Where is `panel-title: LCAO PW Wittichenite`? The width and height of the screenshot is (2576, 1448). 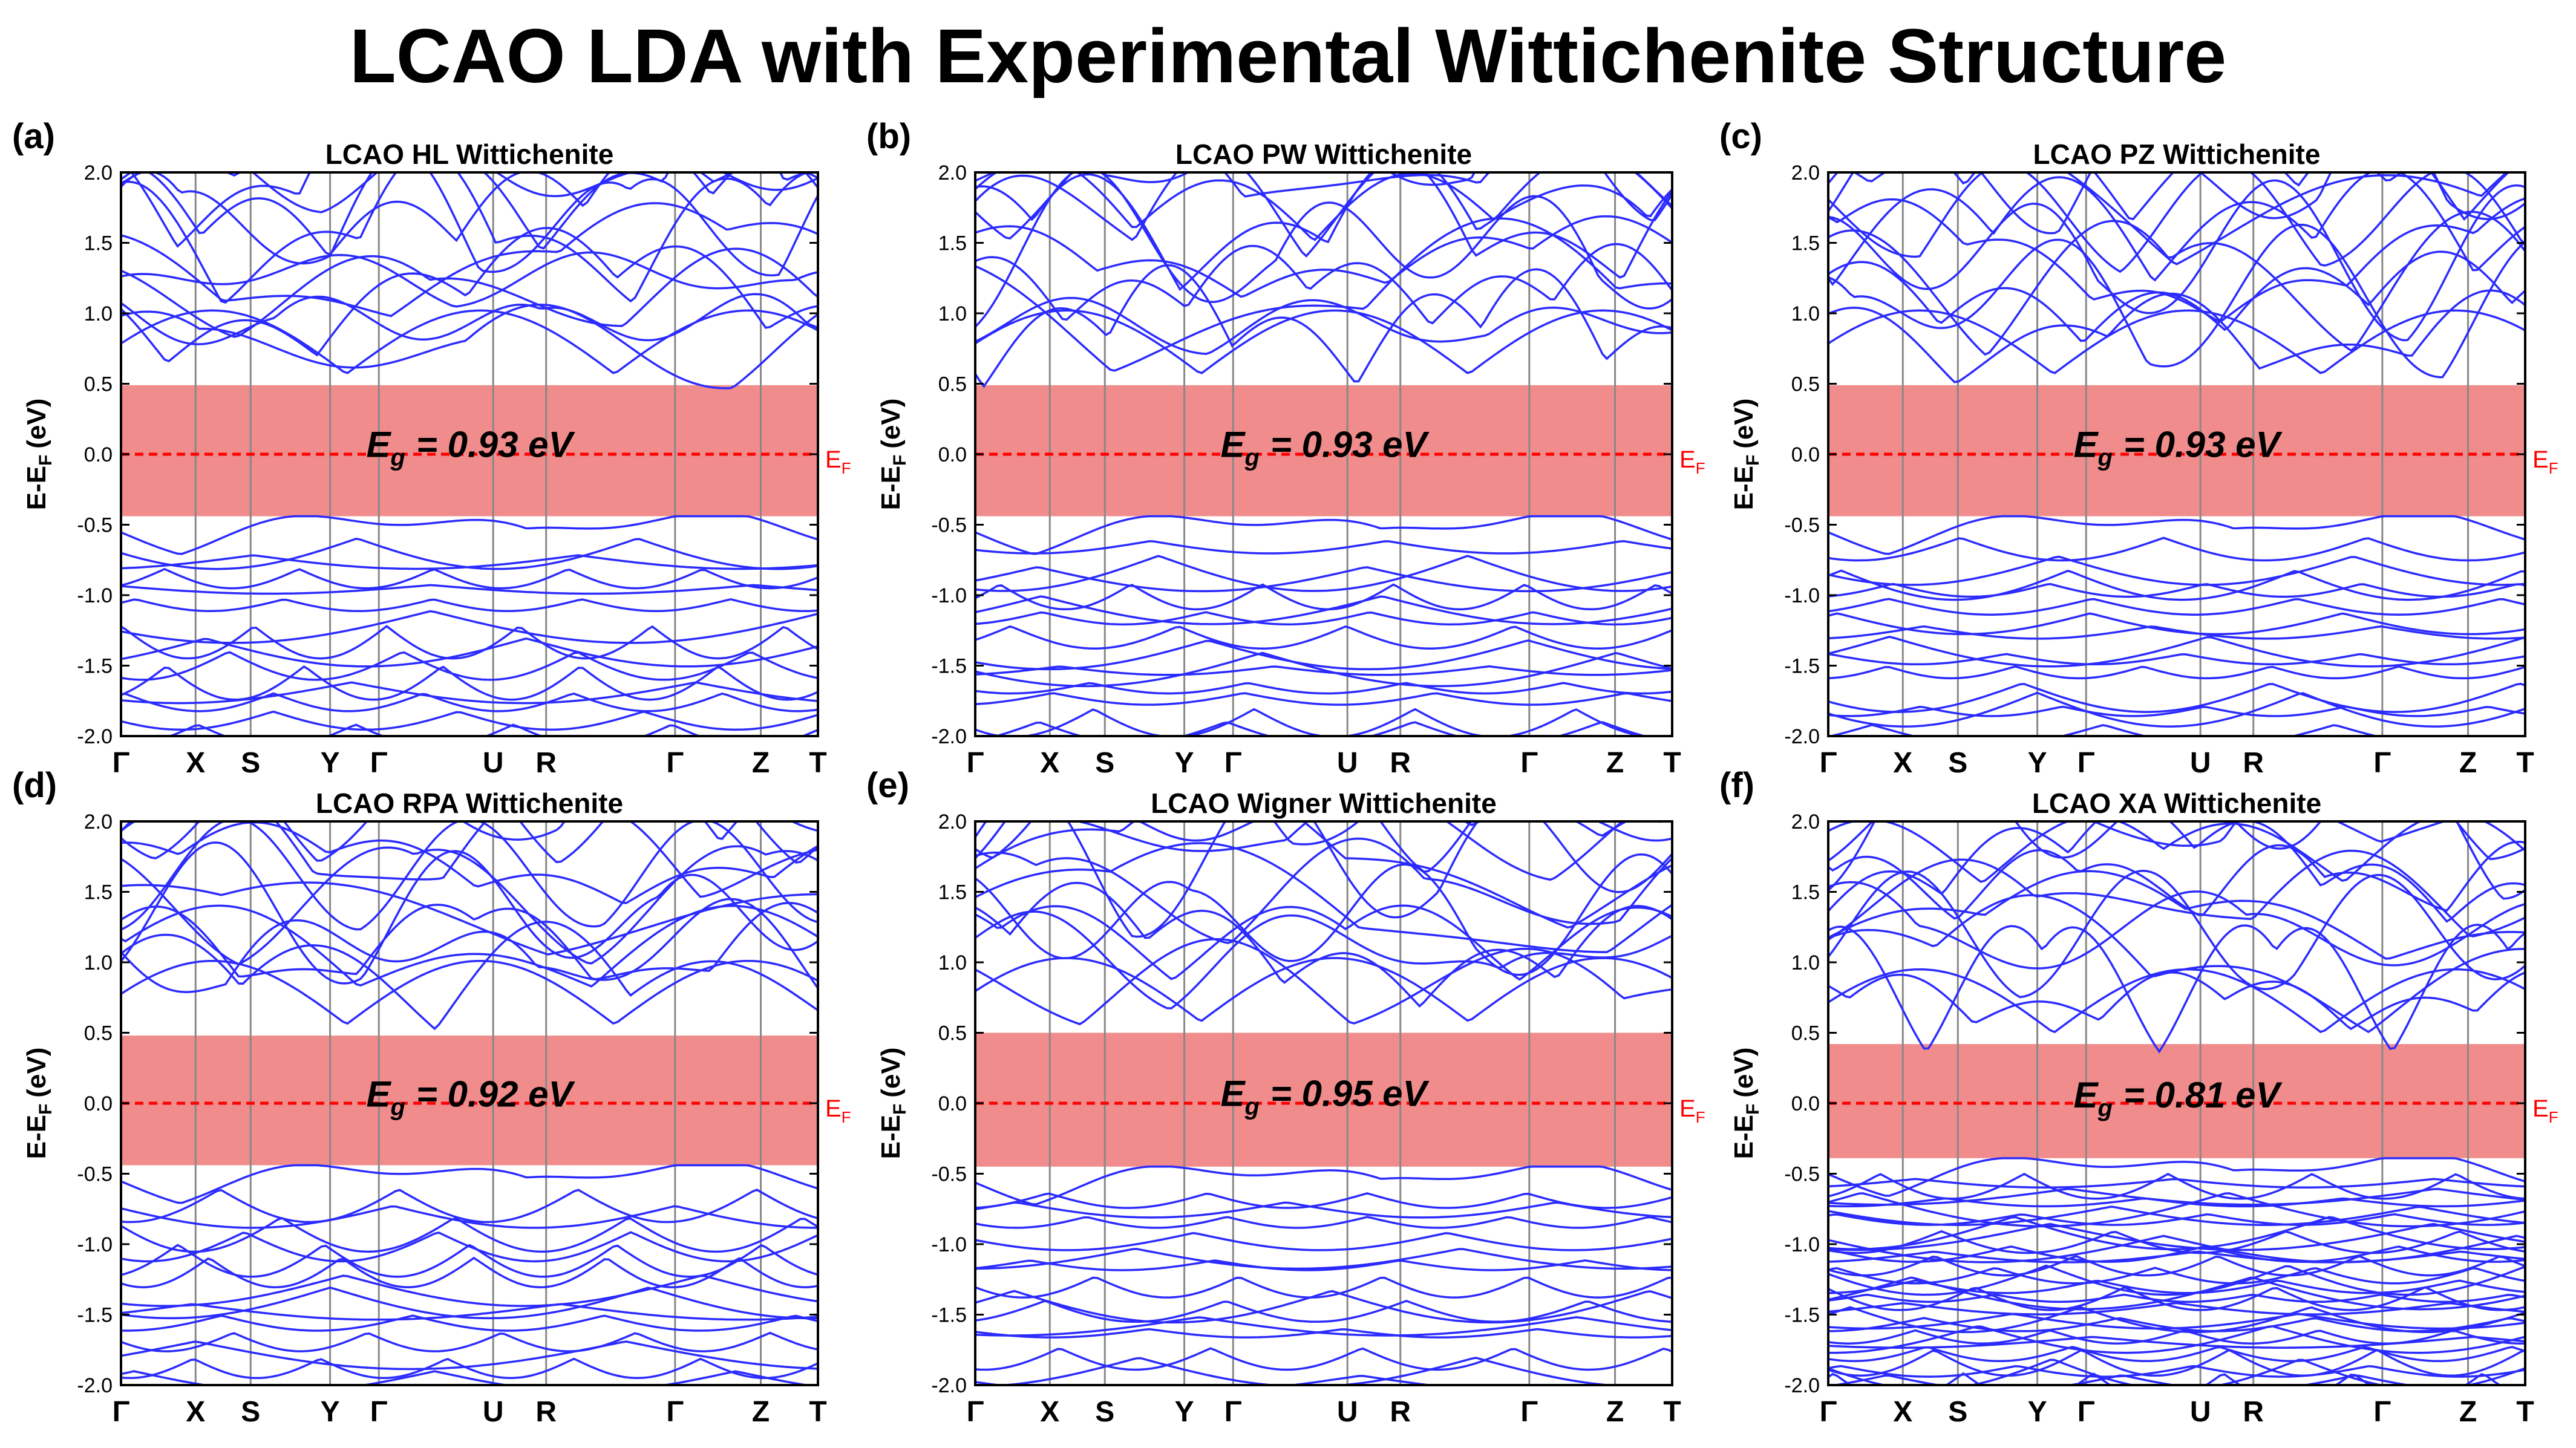
panel-title: LCAO PW Wittichenite is located at coordinates (1323, 154).